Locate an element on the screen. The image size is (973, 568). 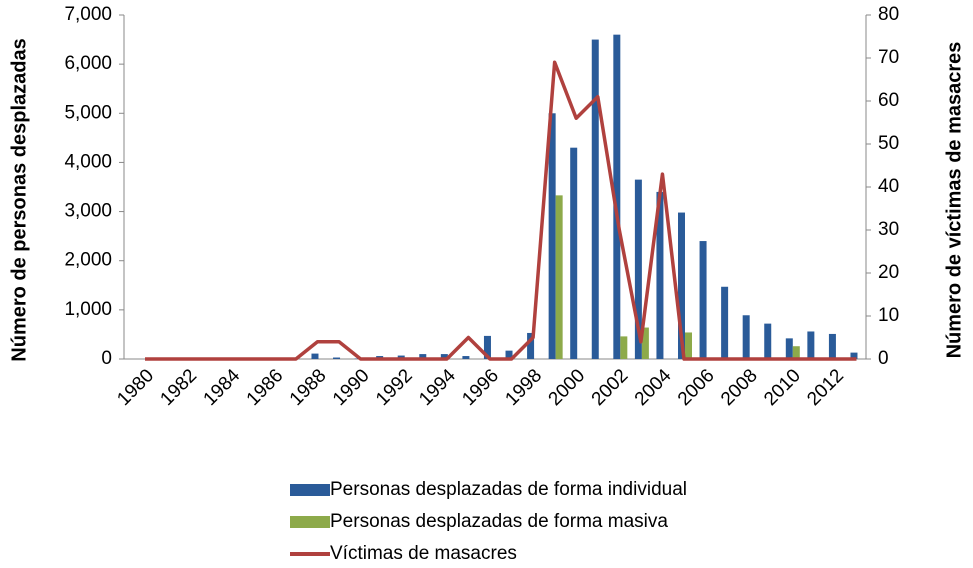
y2-tick-label: 20 is located at coordinates (888, 272).